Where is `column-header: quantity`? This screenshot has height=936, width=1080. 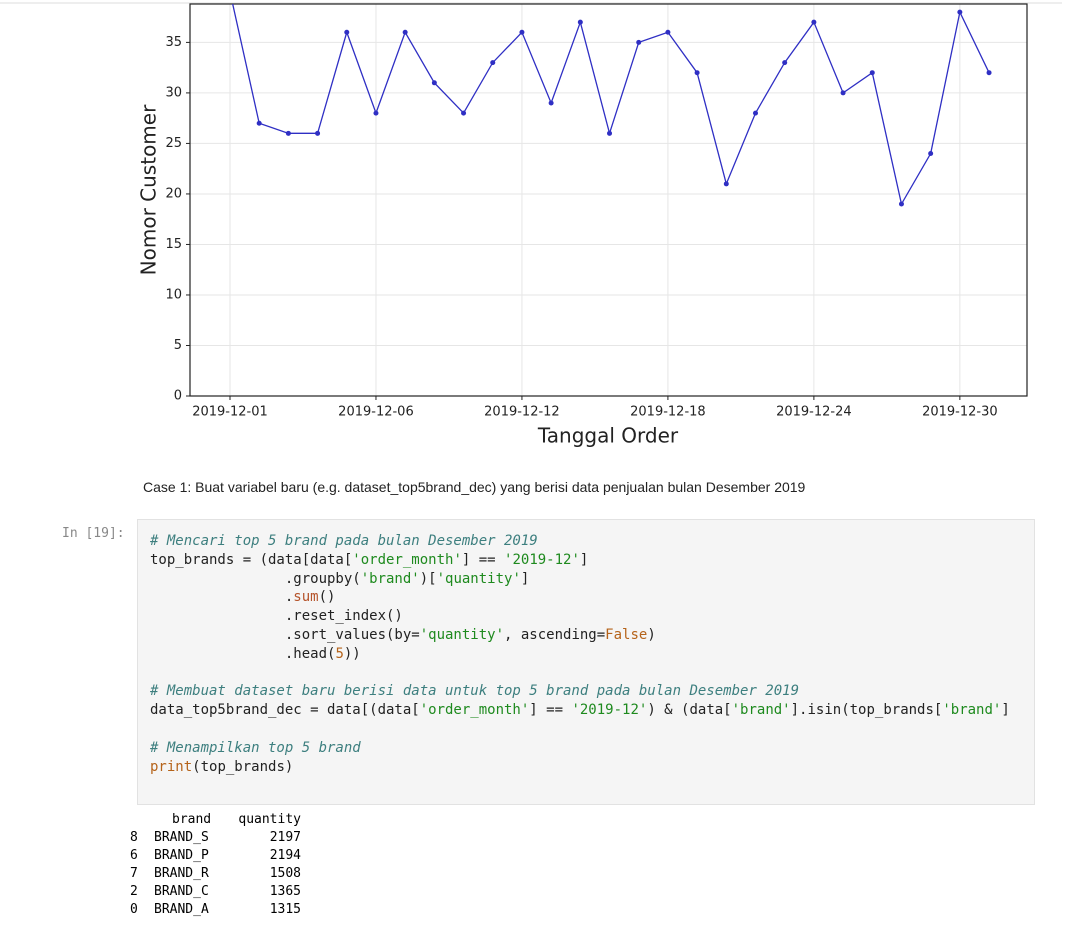
column-header: quantity is located at coordinates (269, 819).